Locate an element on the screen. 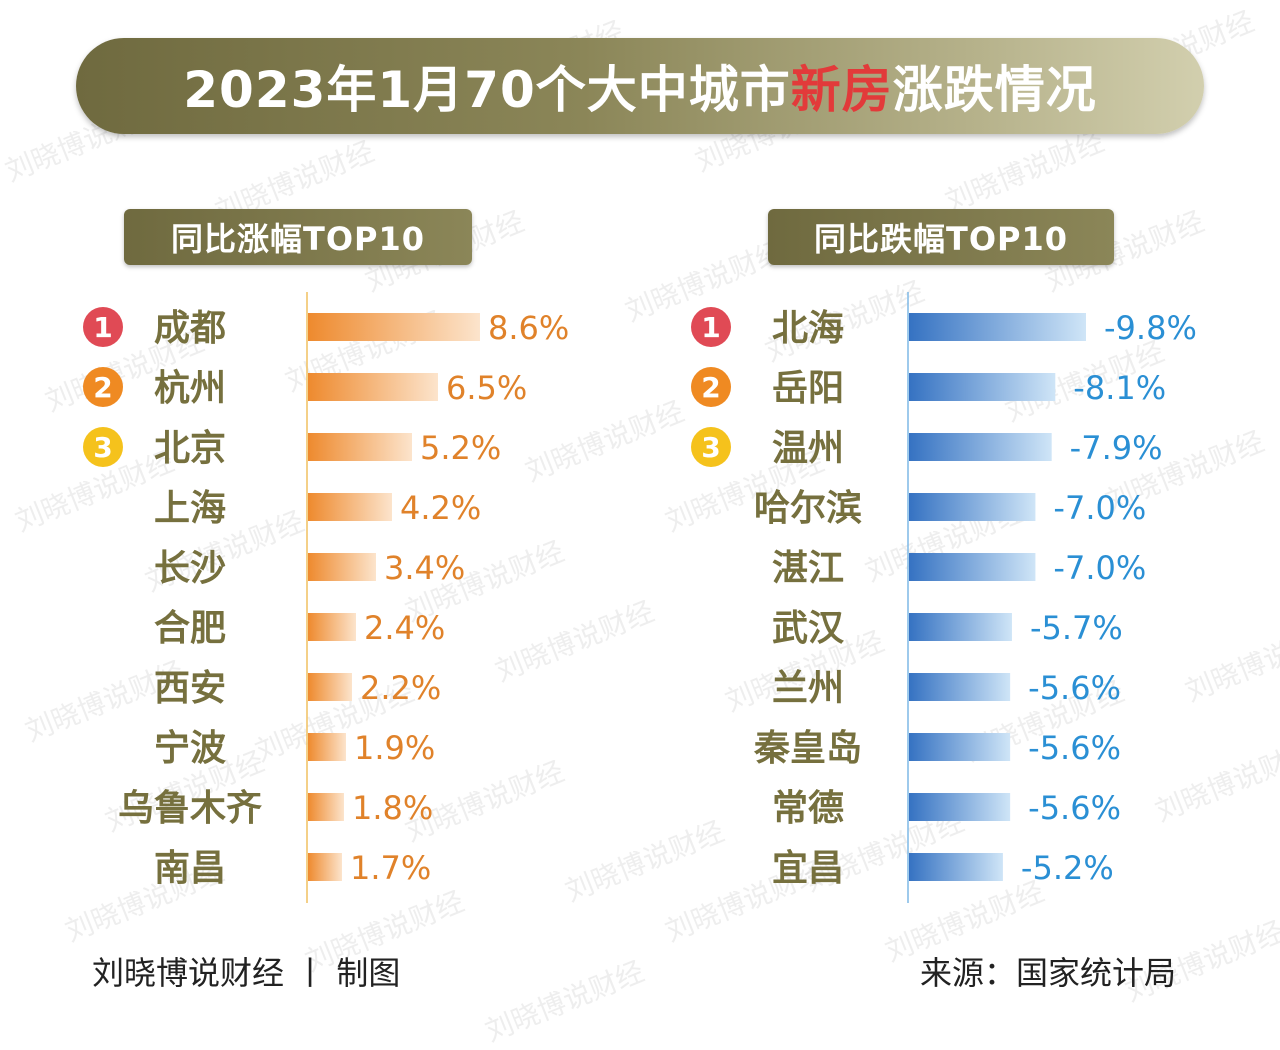 This screenshot has height=1050, width=1280. data-label: -7.9% is located at coordinates (1116, 448).